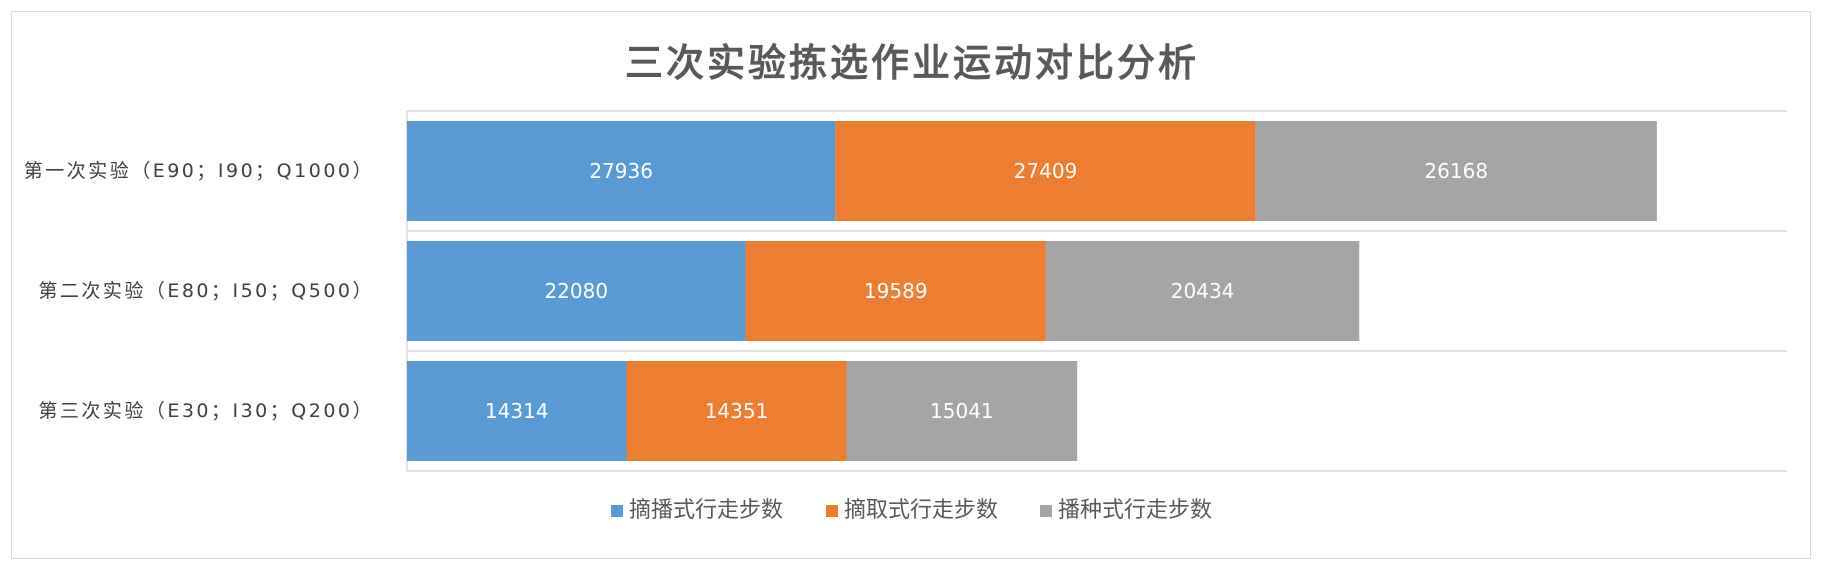 The height and width of the screenshot is (572, 1824). What do you see at coordinates (921, 510) in the screenshot?
I see `legend-label: 摘取式行走步数` at bounding box center [921, 510].